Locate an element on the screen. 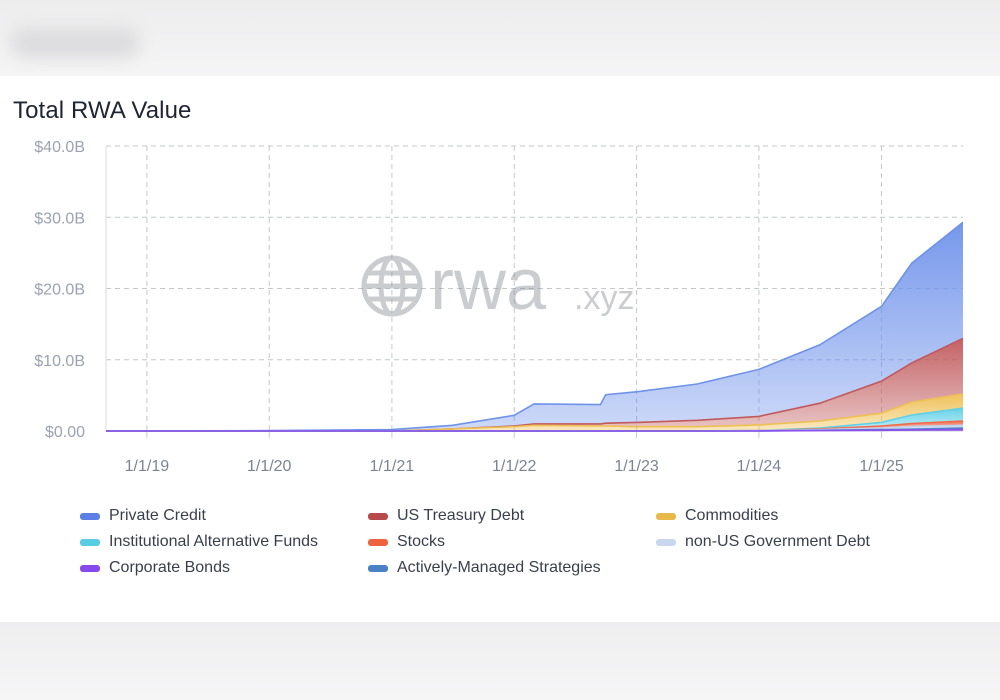  y-tick-label: $0.00 is located at coordinates (65, 432).